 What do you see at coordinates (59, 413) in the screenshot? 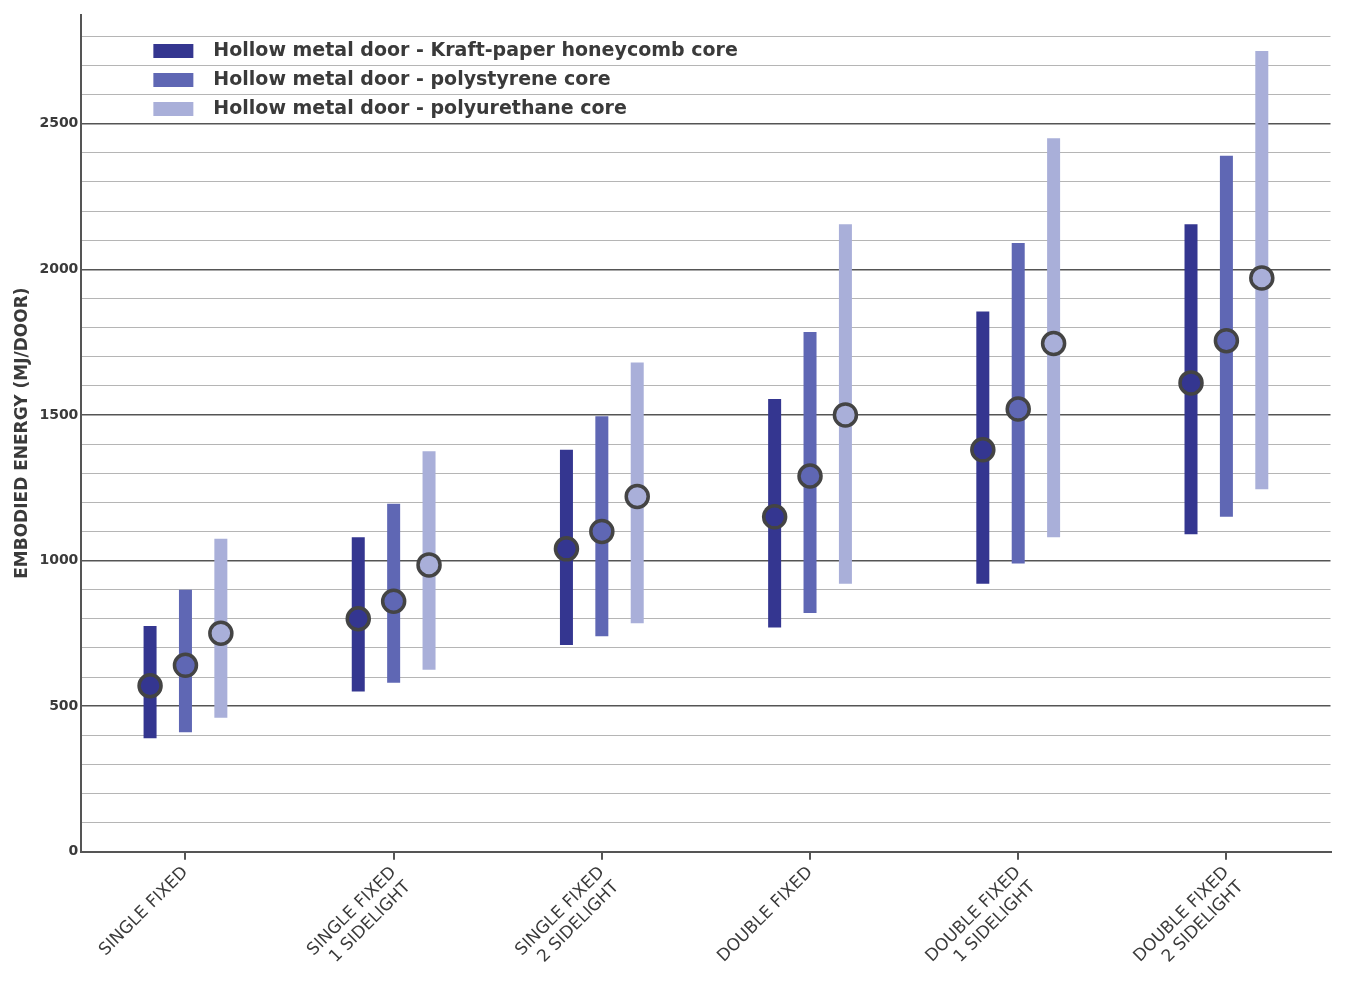
I see `y-tick-label: 1500` at bounding box center [59, 413].